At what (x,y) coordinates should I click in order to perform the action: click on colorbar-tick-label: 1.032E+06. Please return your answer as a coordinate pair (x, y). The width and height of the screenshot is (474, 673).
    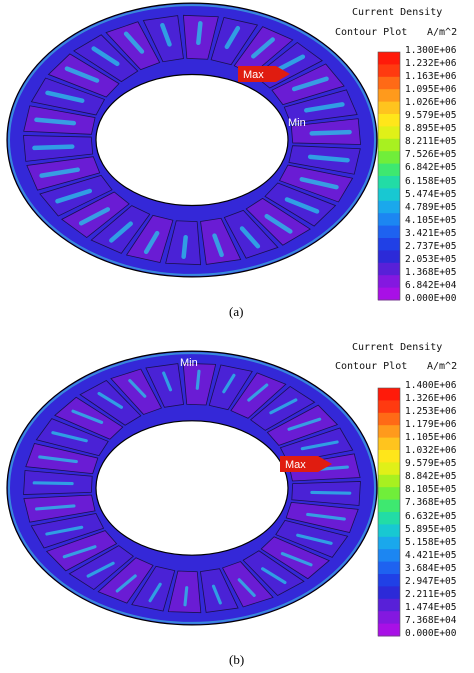
    Looking at the image, I should click on (431, 451).